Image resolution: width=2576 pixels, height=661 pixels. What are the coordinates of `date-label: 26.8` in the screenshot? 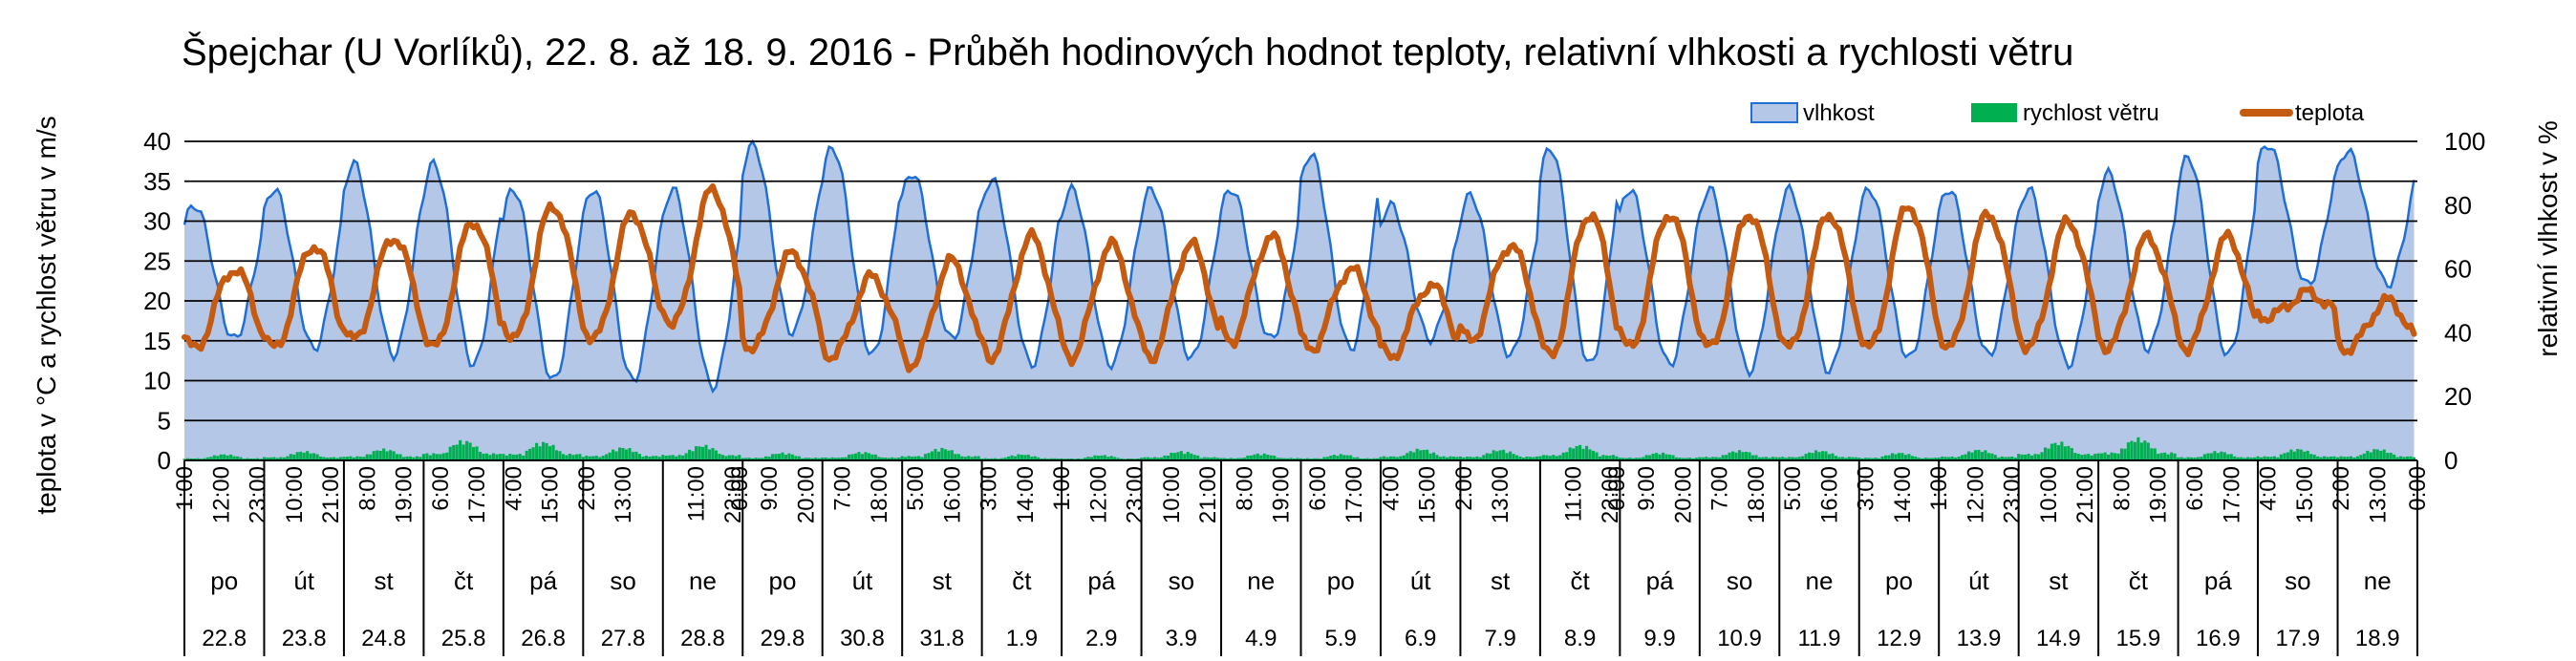 It's located at (543, 638).